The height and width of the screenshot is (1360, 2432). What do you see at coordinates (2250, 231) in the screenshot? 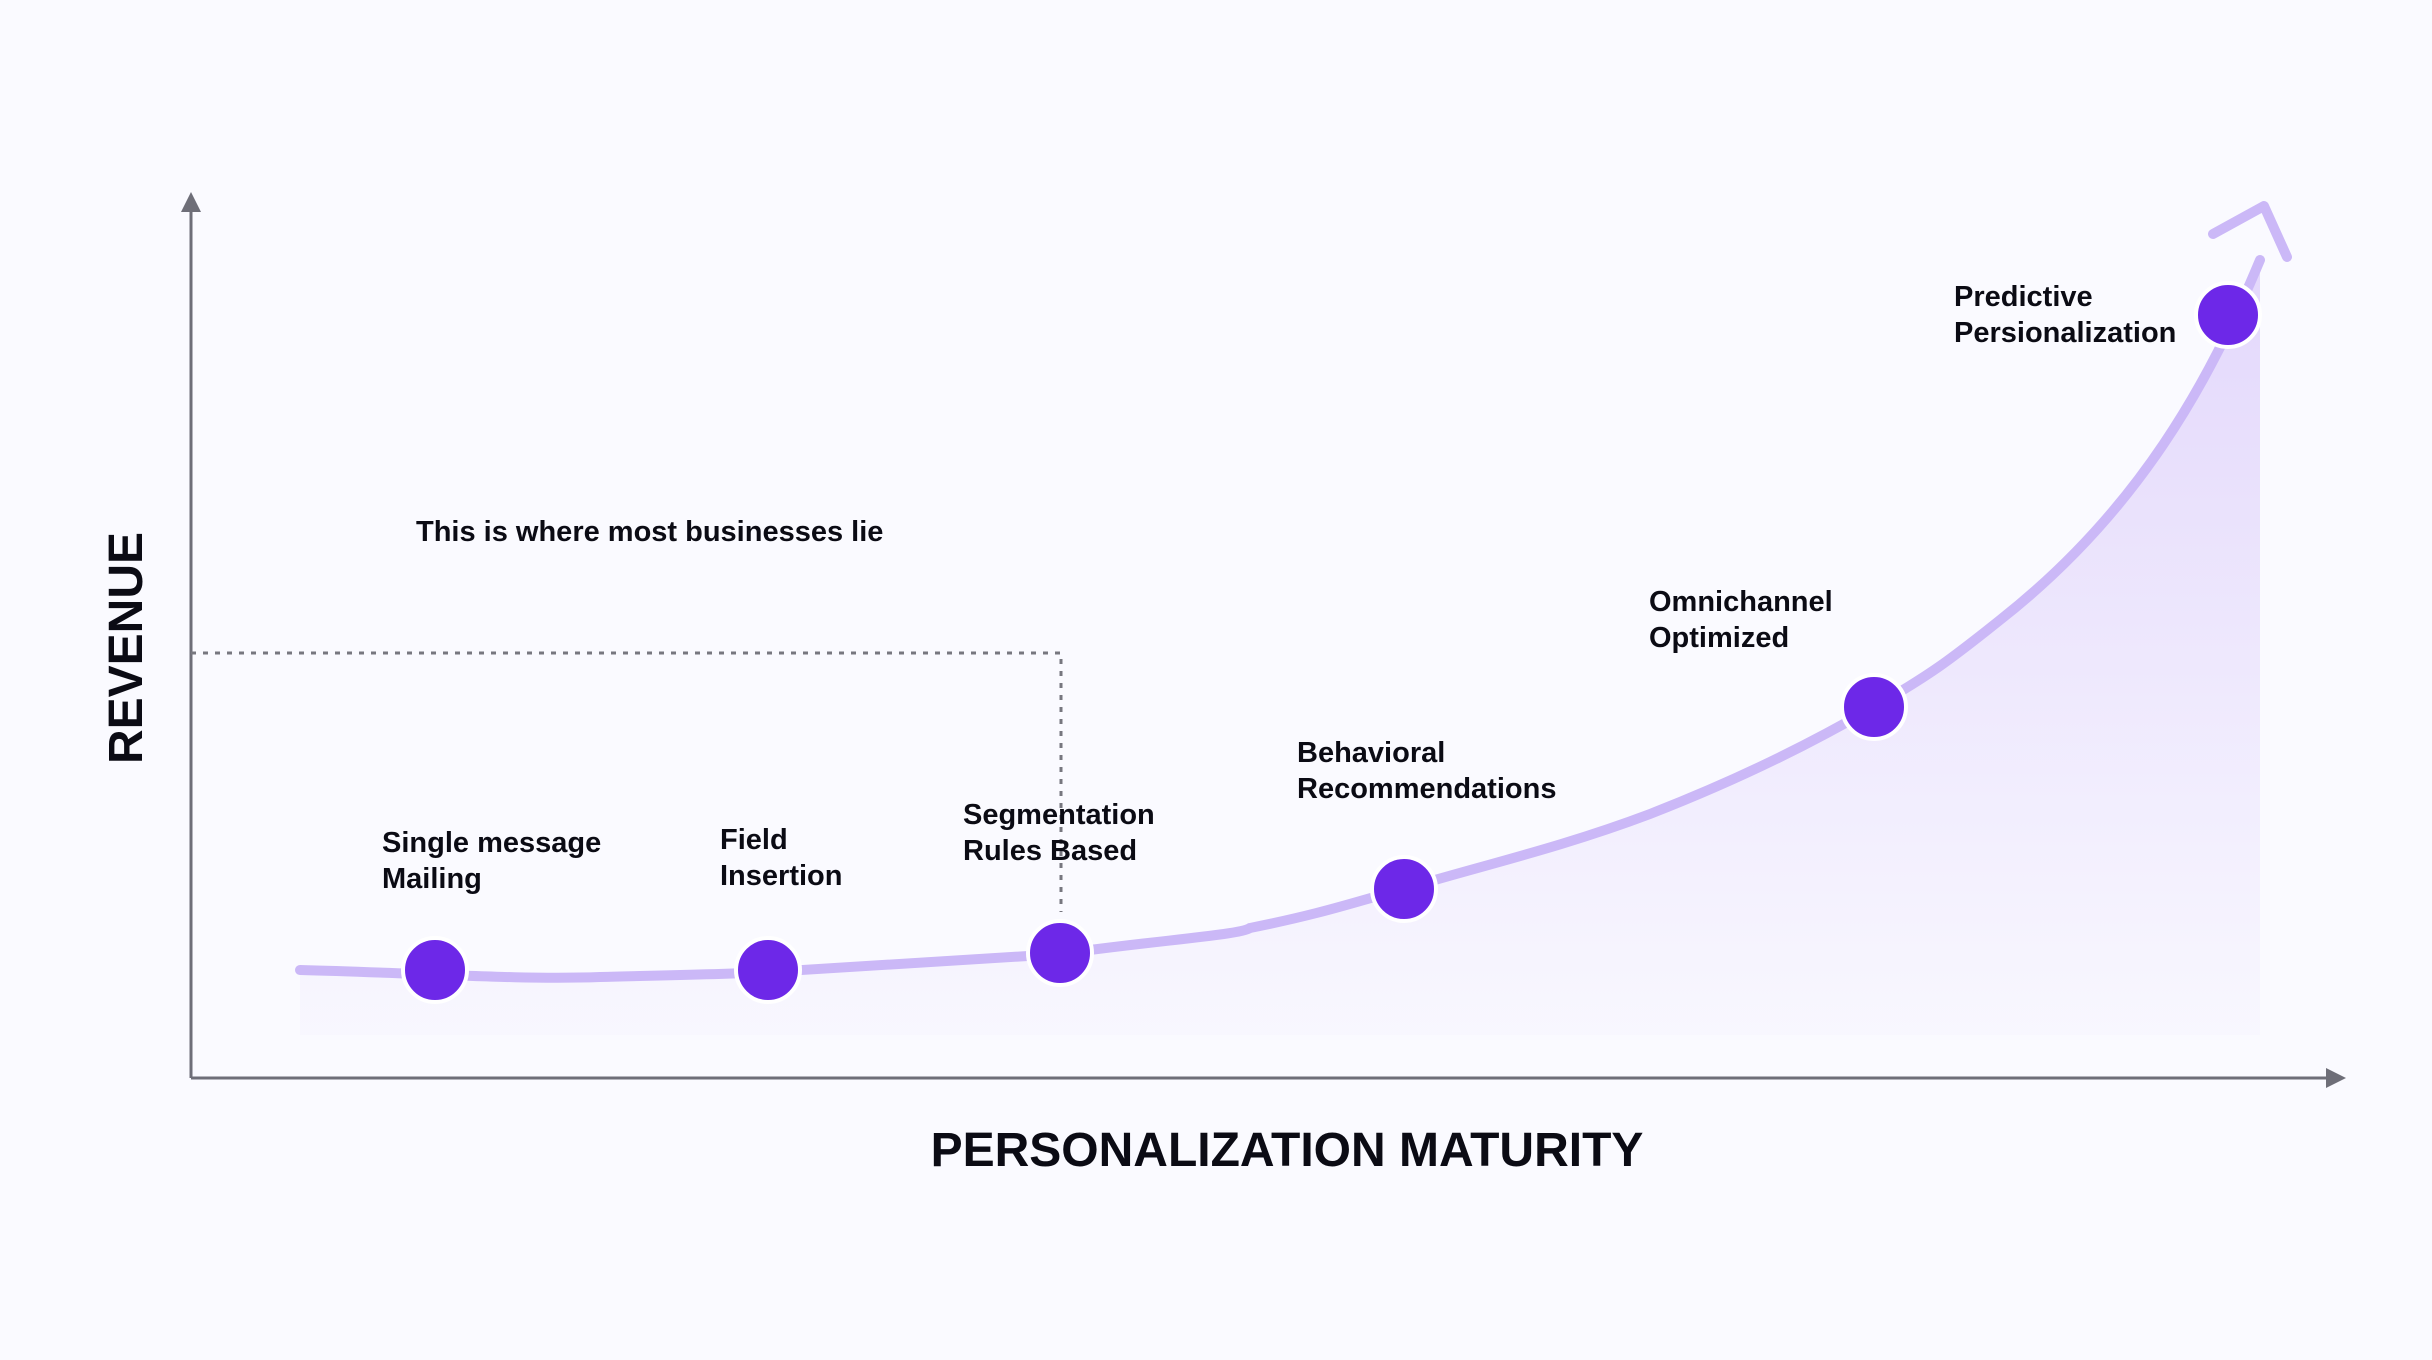
I see `curve-arrowhead-icon` at bounding box center [2250, 231].